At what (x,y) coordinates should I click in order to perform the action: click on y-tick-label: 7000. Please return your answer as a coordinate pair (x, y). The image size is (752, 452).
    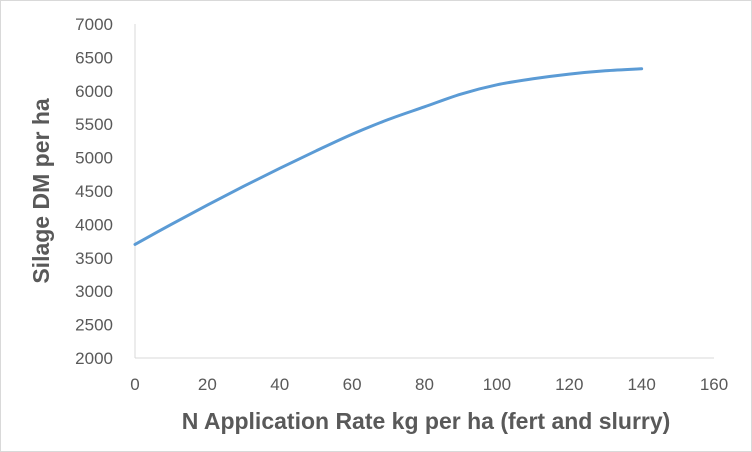
    Looking at the image, I should click on (94, 24).